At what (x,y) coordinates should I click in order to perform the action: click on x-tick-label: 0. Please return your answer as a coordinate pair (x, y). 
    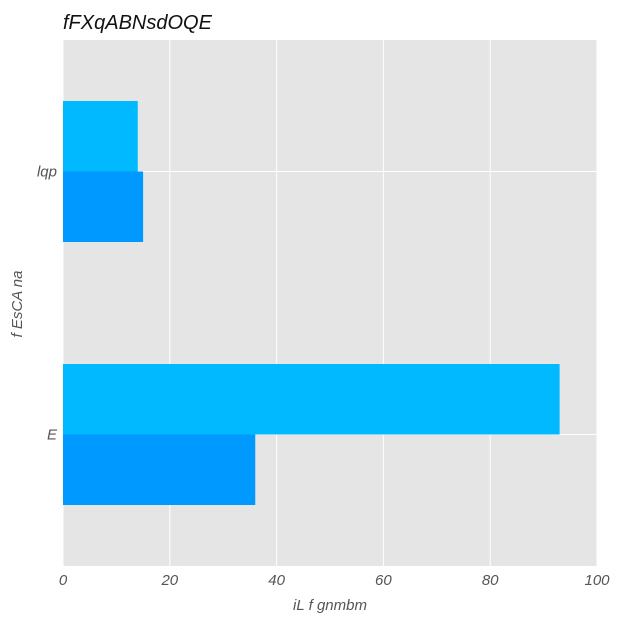
    Looking at the image, I should click on (63, 580).